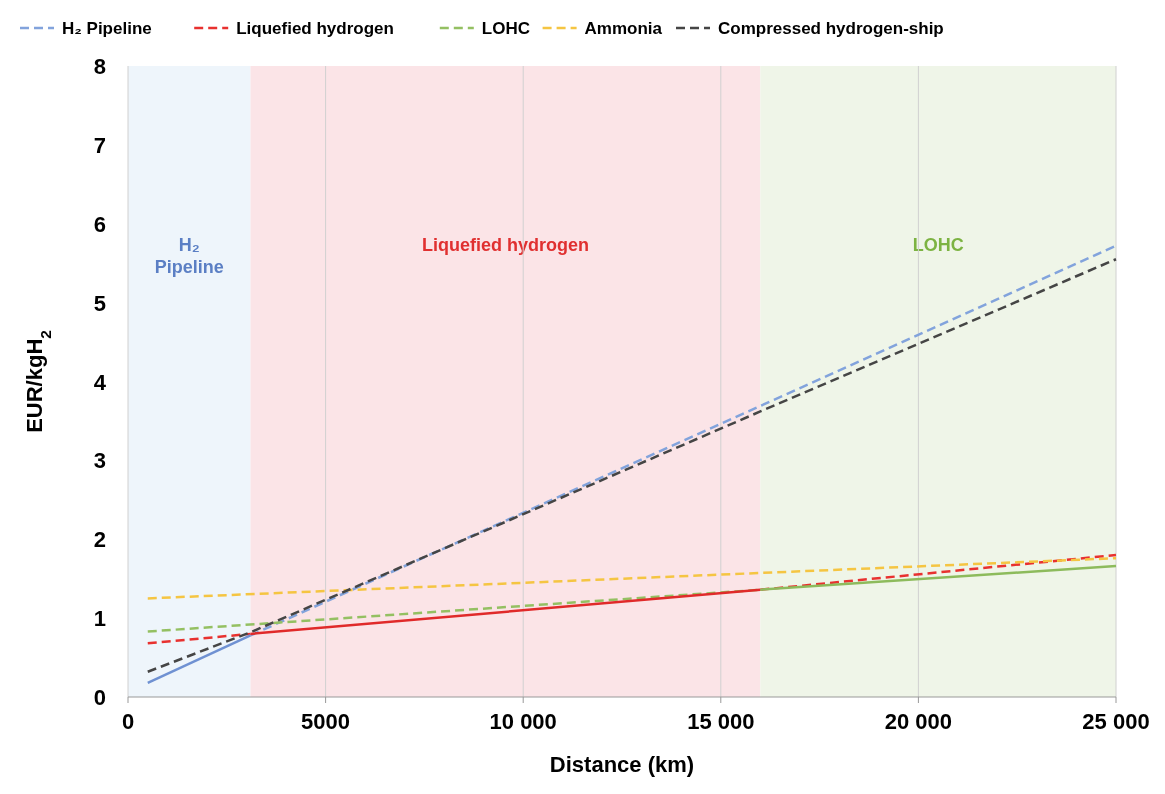 The height and width of the screenshot is (794, 1165). What do you see at coordinates (505, 28) in the screenshot?
I see `legend-label: LOHC` at bounding box center [505, 28].